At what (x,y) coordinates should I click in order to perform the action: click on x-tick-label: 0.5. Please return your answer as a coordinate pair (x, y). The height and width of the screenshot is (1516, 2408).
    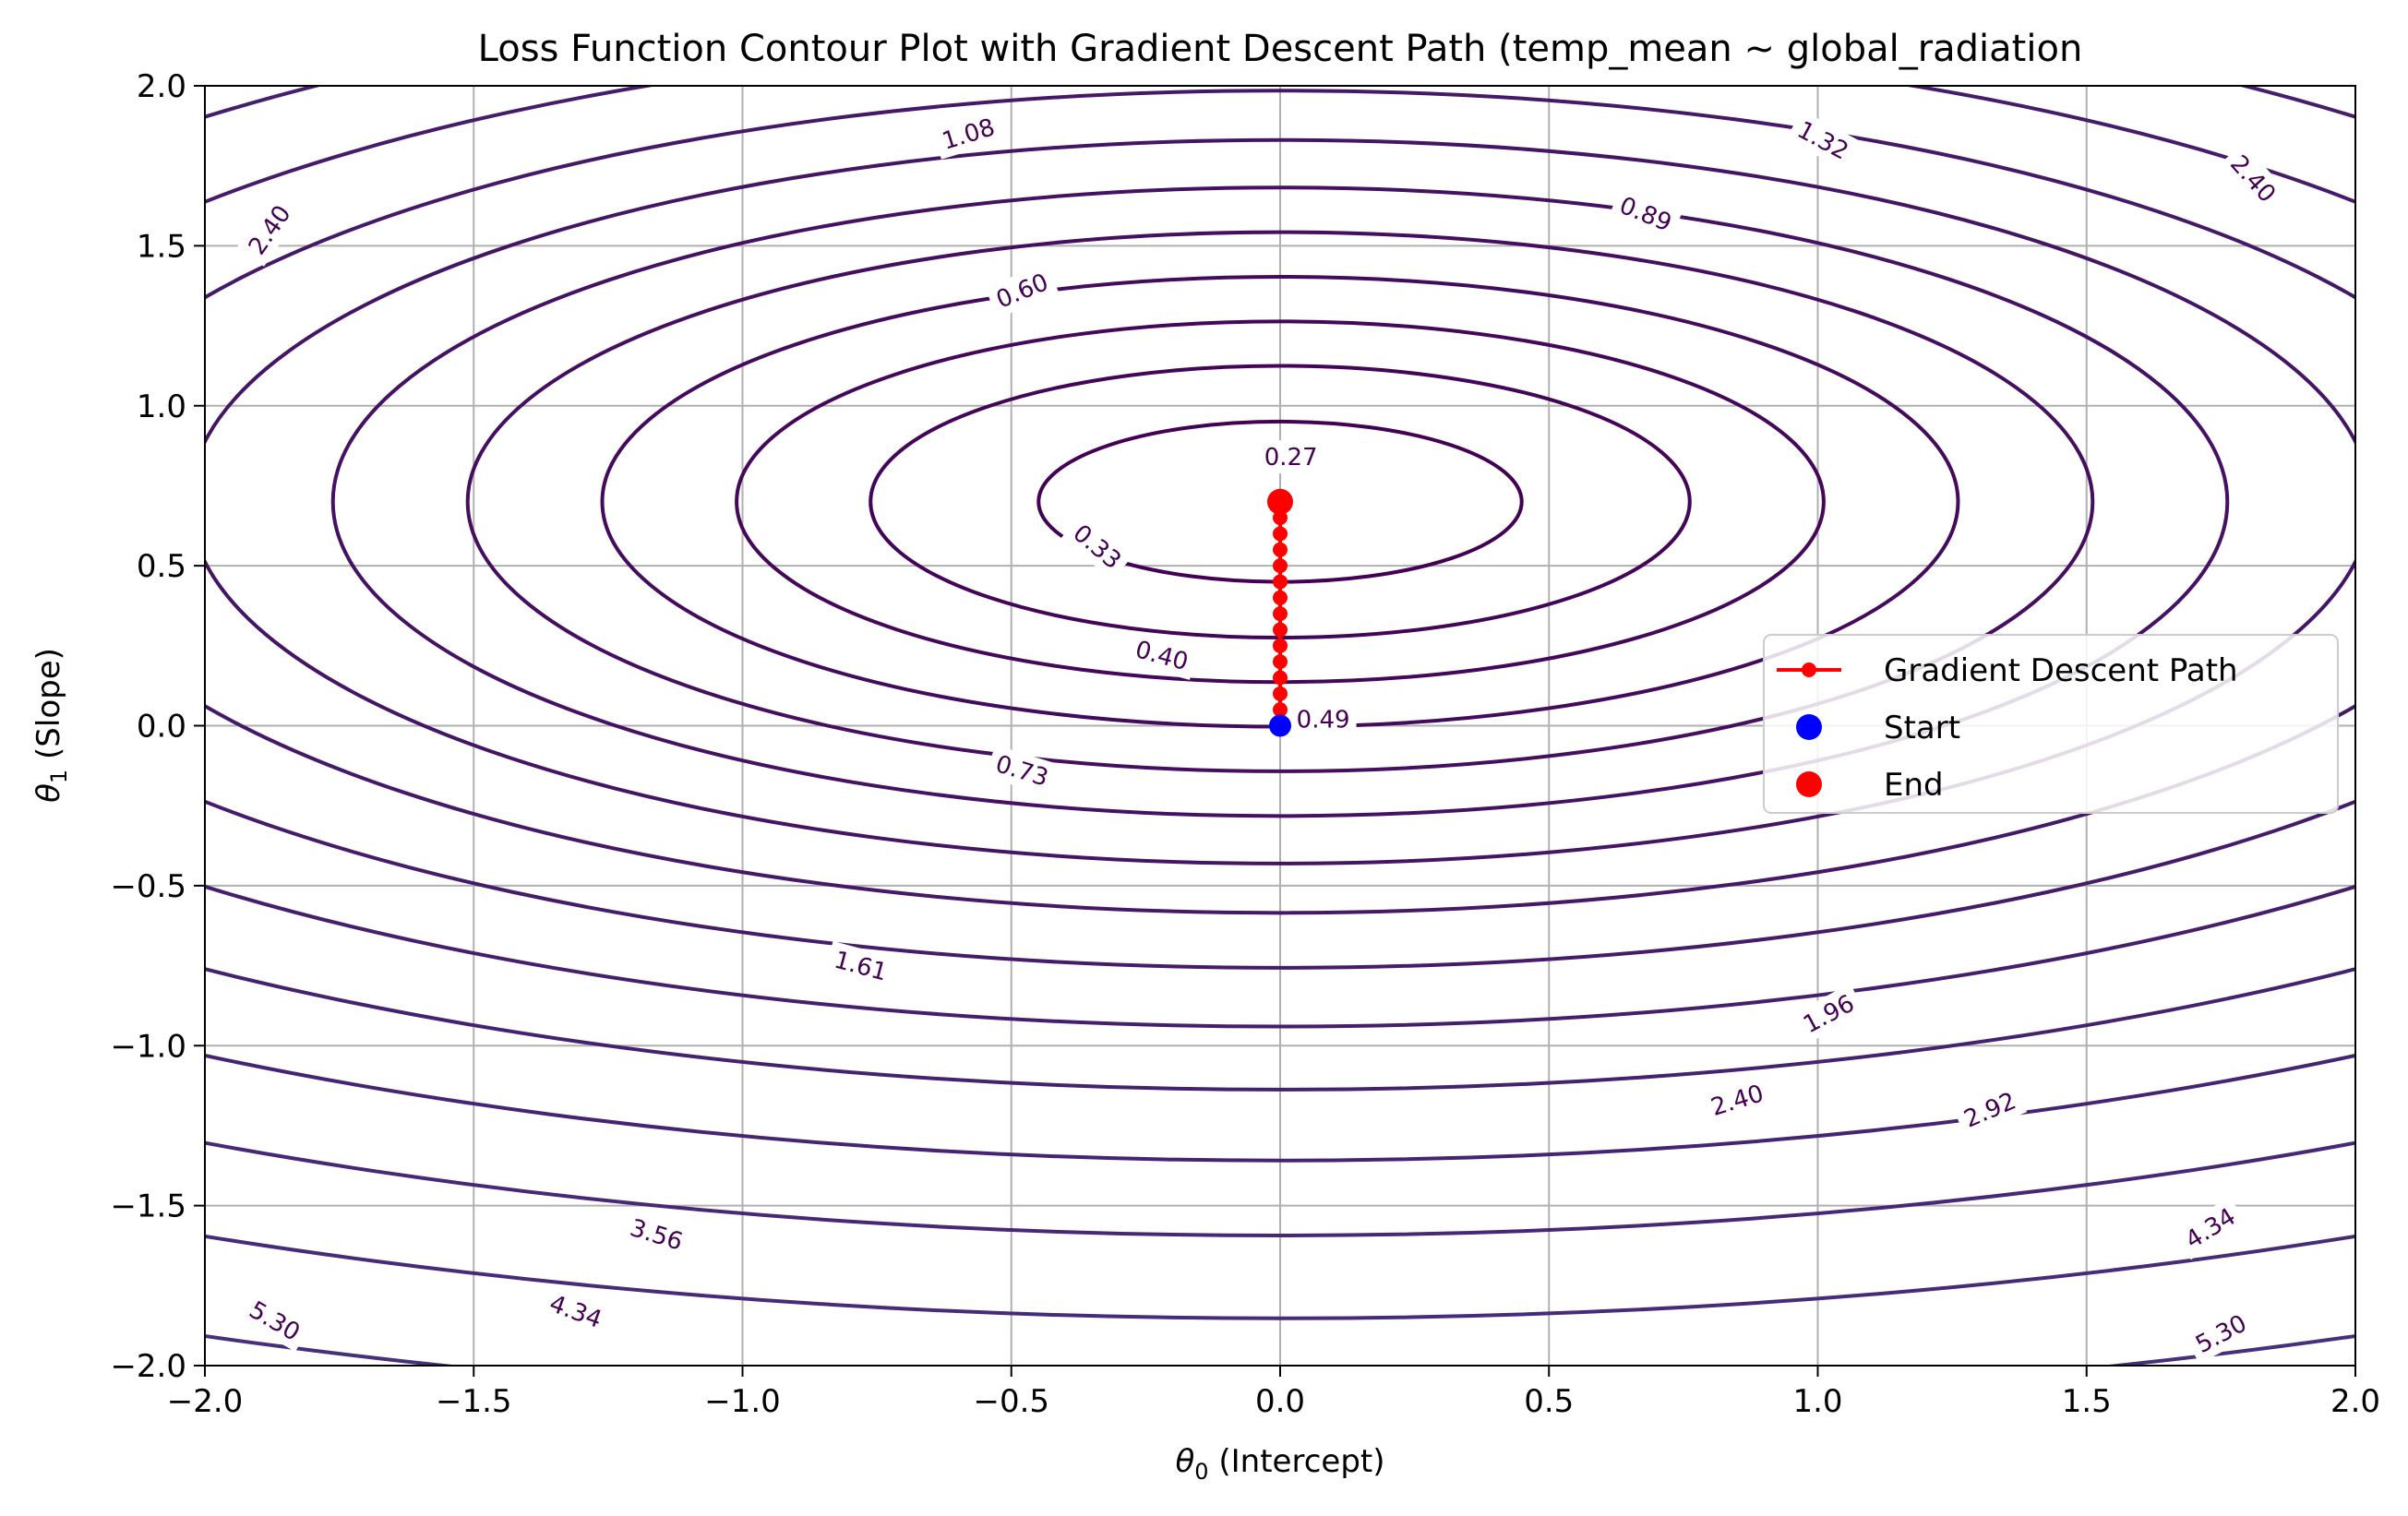
    Looking at the image, I should click on (1549, 1401).